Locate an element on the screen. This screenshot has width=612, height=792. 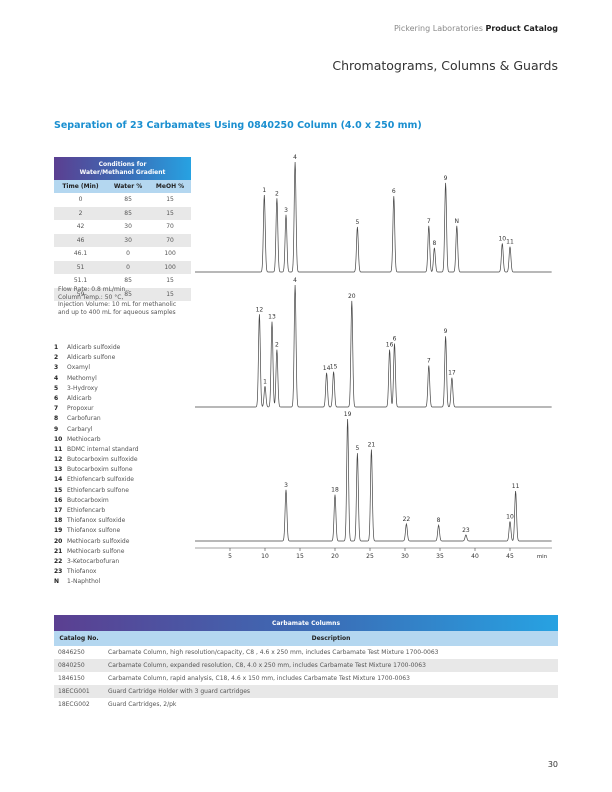
table-cell: 51 is located at coordinates (81, 267).